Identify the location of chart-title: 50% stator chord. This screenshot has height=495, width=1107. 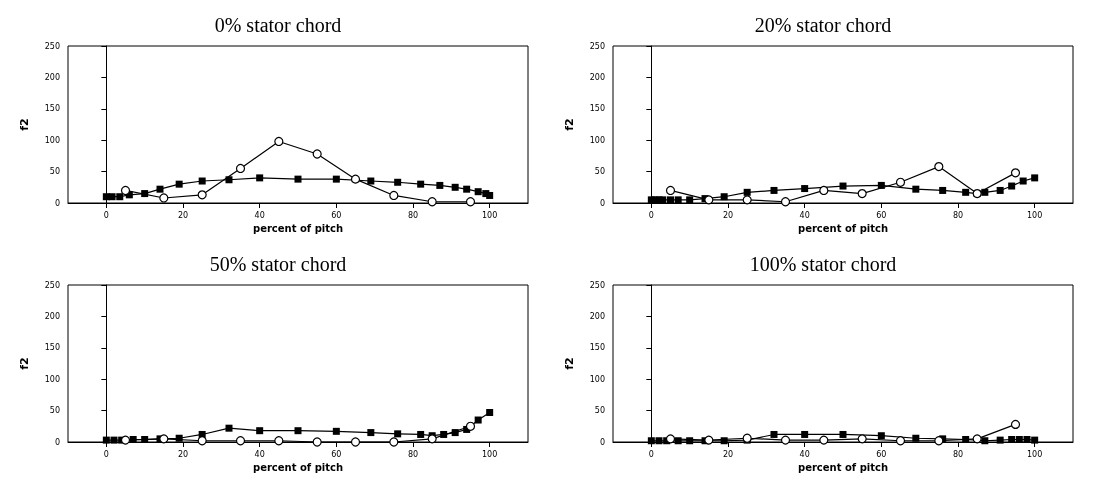
(278, 264).